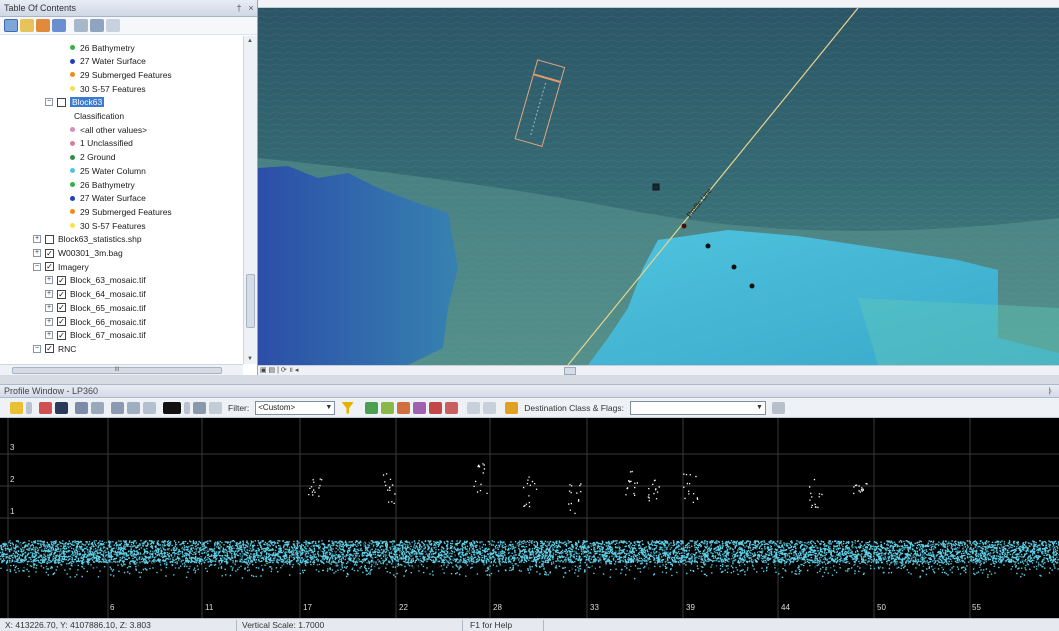  Describe the element at coordinates (16, 407) in the screenshot. I see `point-display-icon` at that location.